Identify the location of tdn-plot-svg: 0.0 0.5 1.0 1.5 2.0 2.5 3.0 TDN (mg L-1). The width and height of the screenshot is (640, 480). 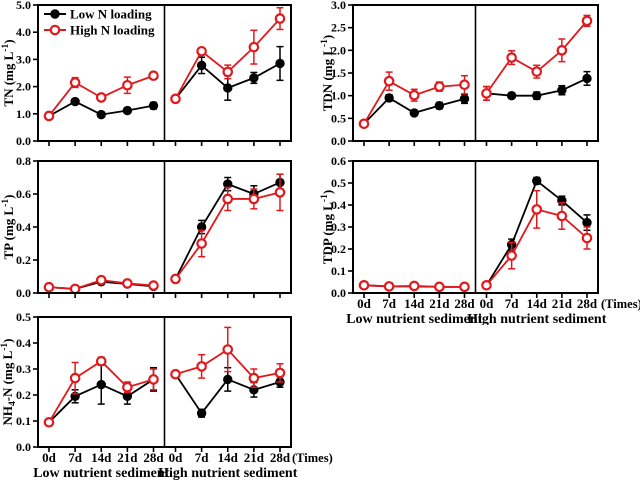
(459, 74).